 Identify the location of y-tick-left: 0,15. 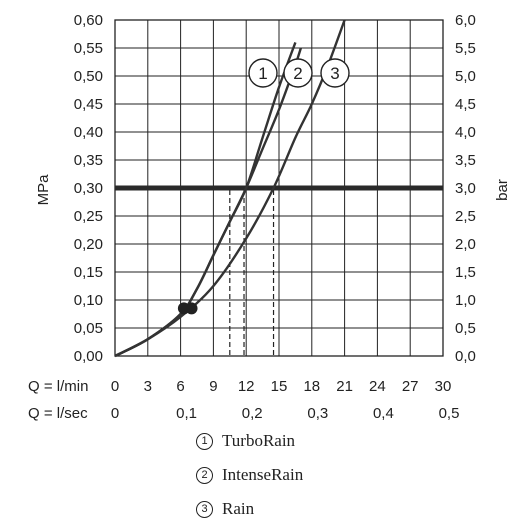
(88, 272).